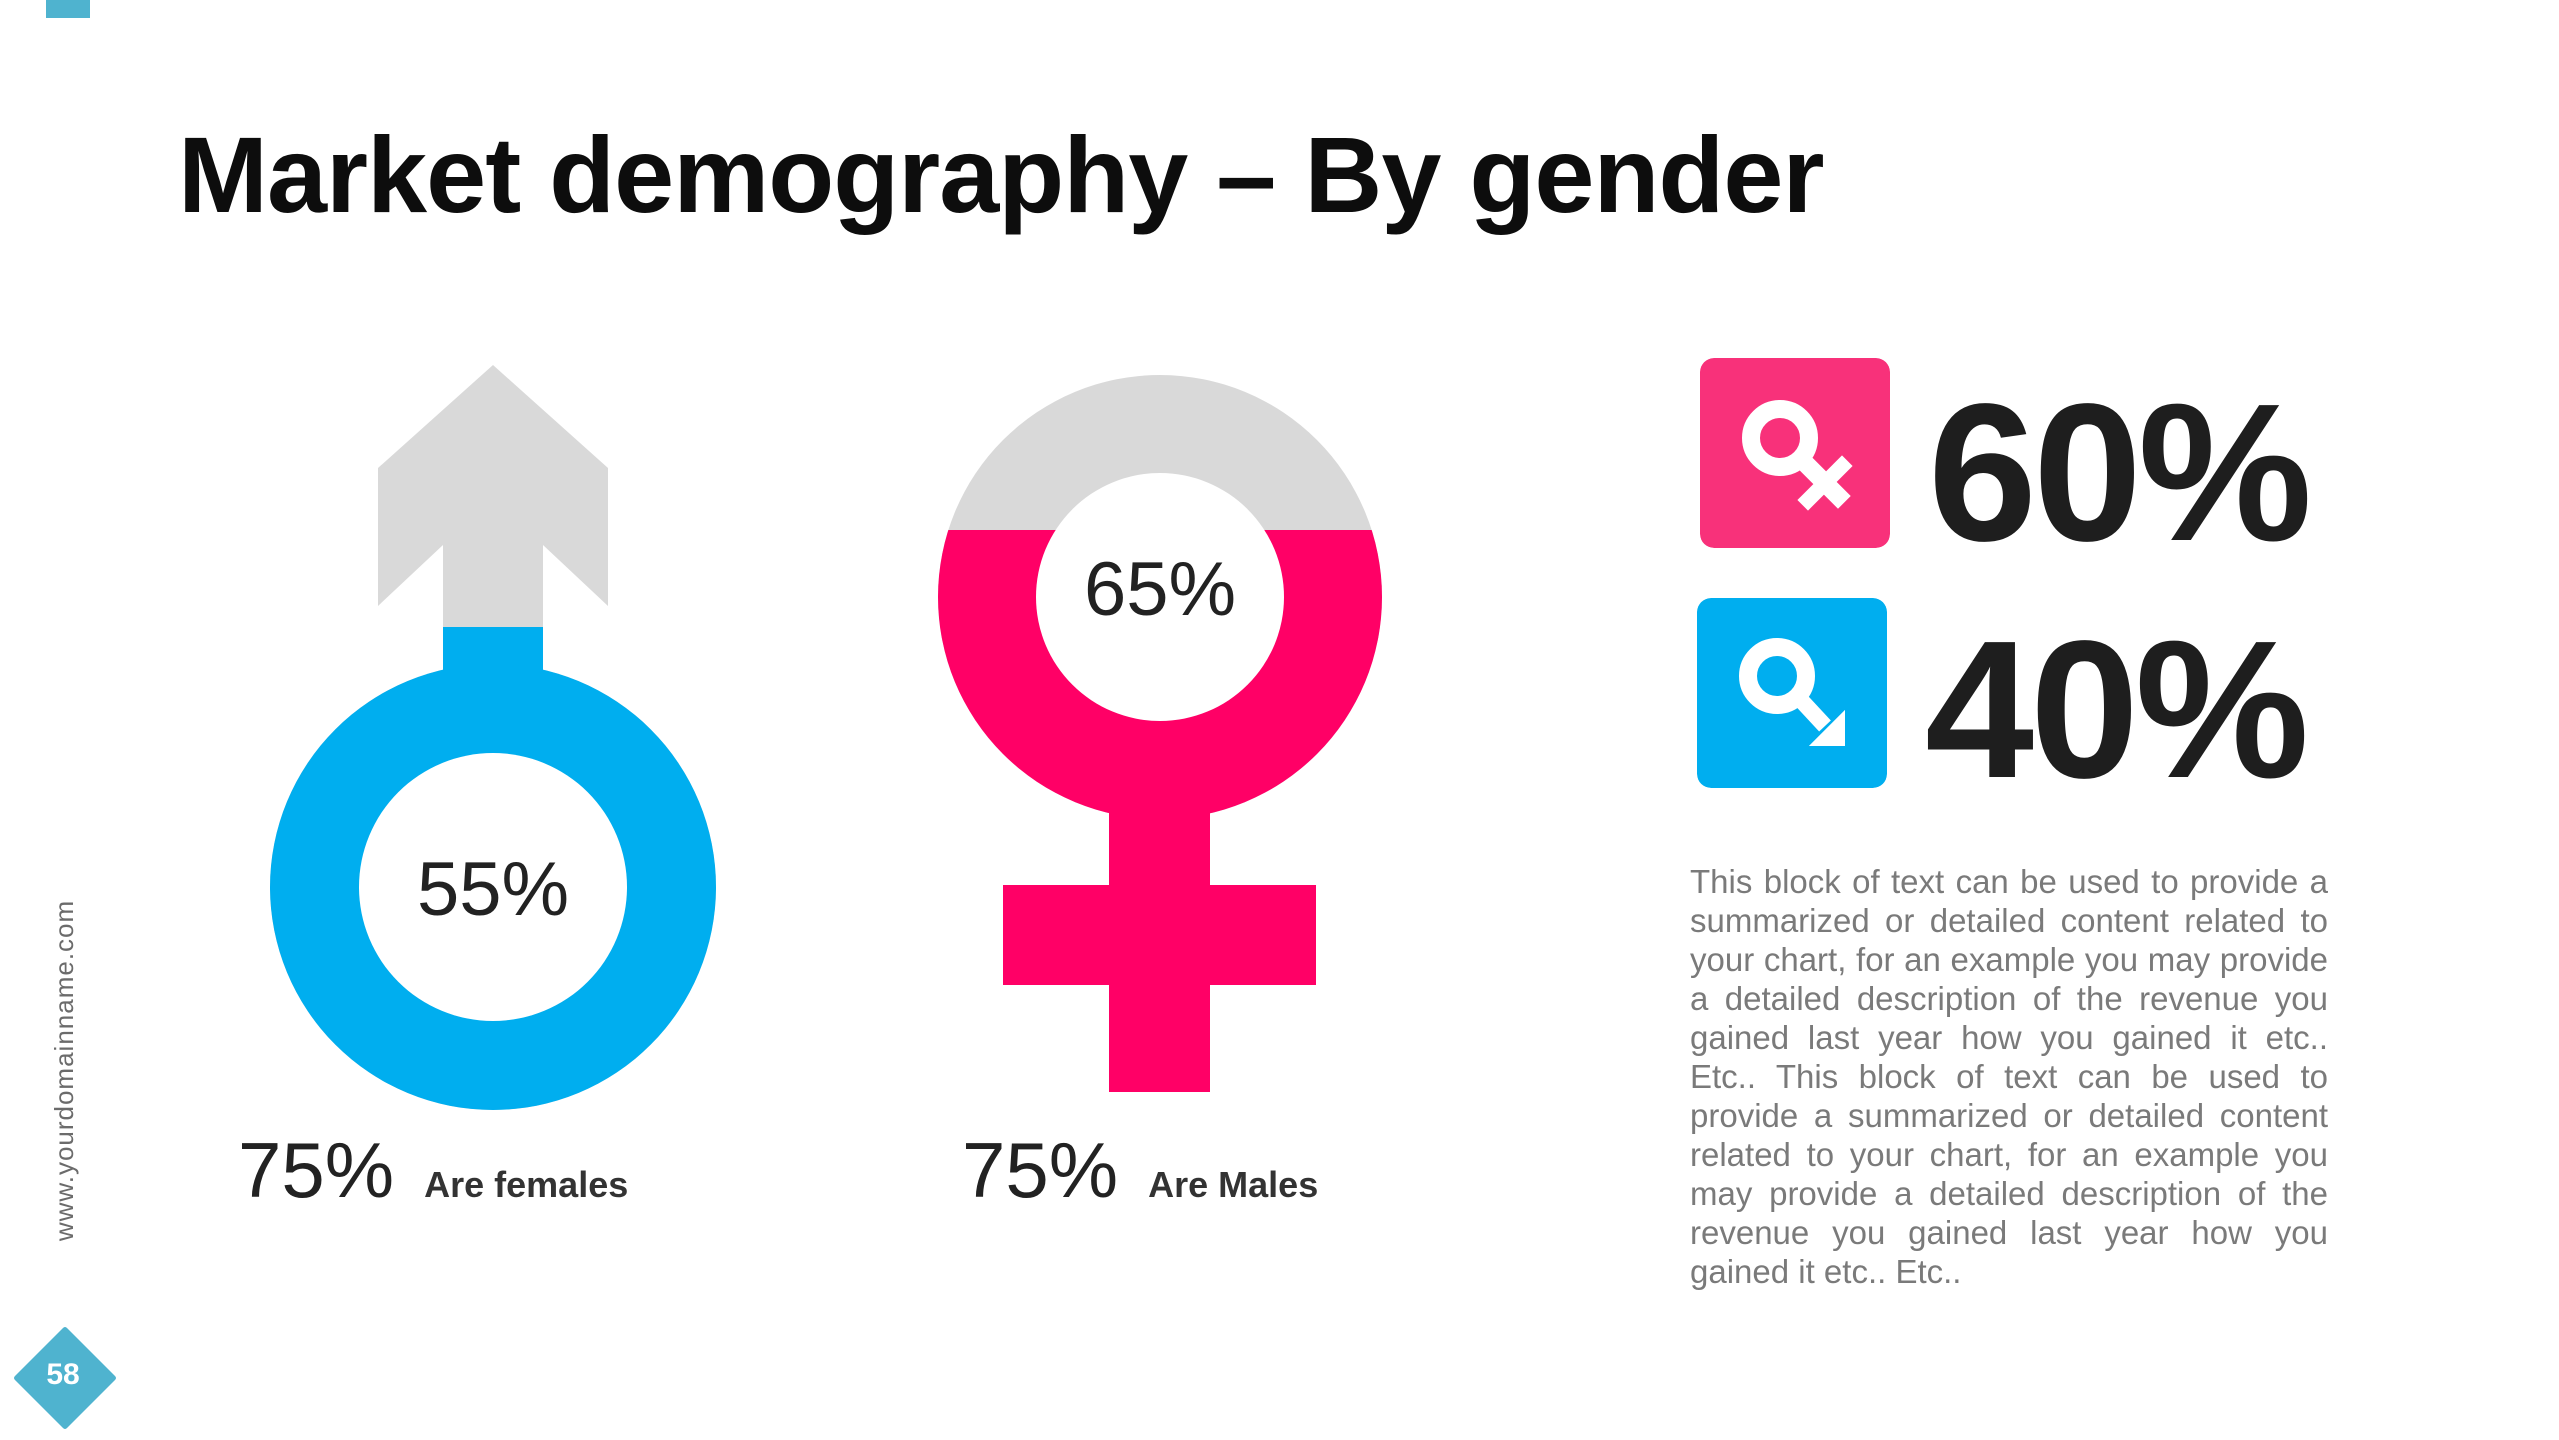  What do you see at coordinates (1160, 589) in the screenshot?
I see `female-center-percent: 65%` at bounding box center [1160, 589].